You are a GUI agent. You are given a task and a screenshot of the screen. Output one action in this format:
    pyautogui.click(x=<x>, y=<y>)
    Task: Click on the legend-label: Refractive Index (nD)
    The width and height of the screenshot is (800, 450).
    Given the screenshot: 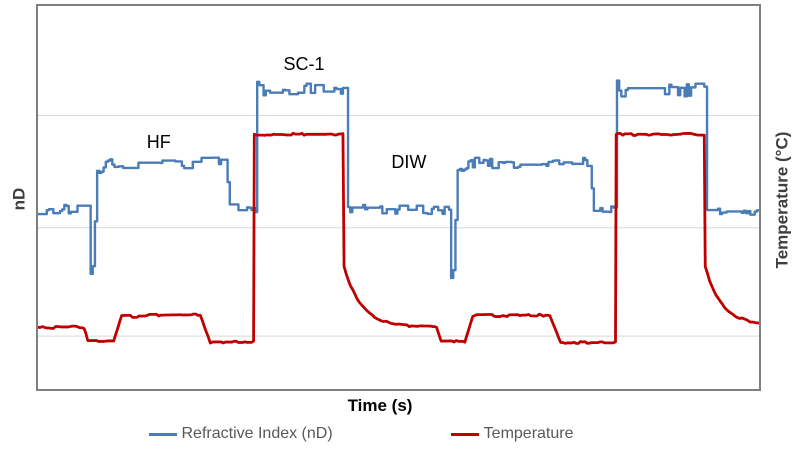 What is the action you would take?
    pyautogui.click(x=257, y=433)
    